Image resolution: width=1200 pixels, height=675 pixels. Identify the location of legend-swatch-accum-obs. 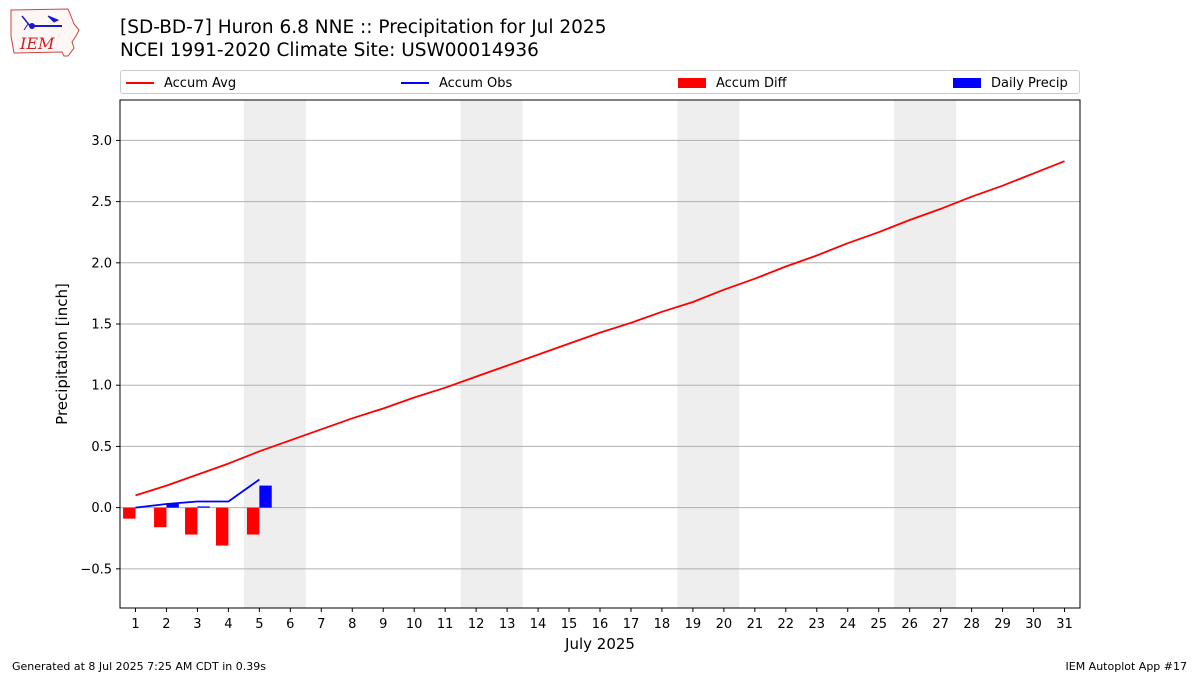
(415, 83).